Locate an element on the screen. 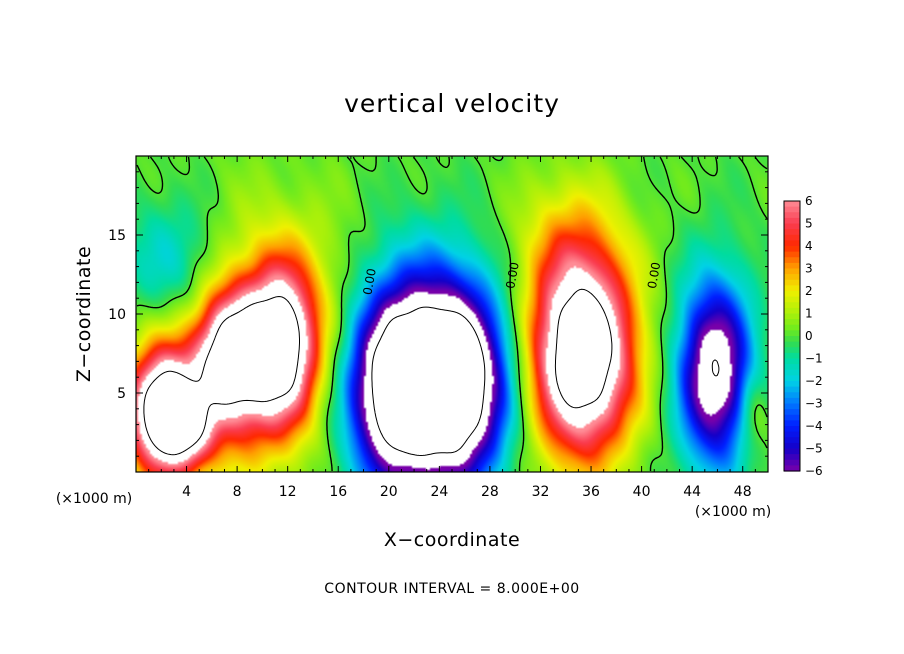  y-tick-label: 15 is located at coordinates (117, 236).